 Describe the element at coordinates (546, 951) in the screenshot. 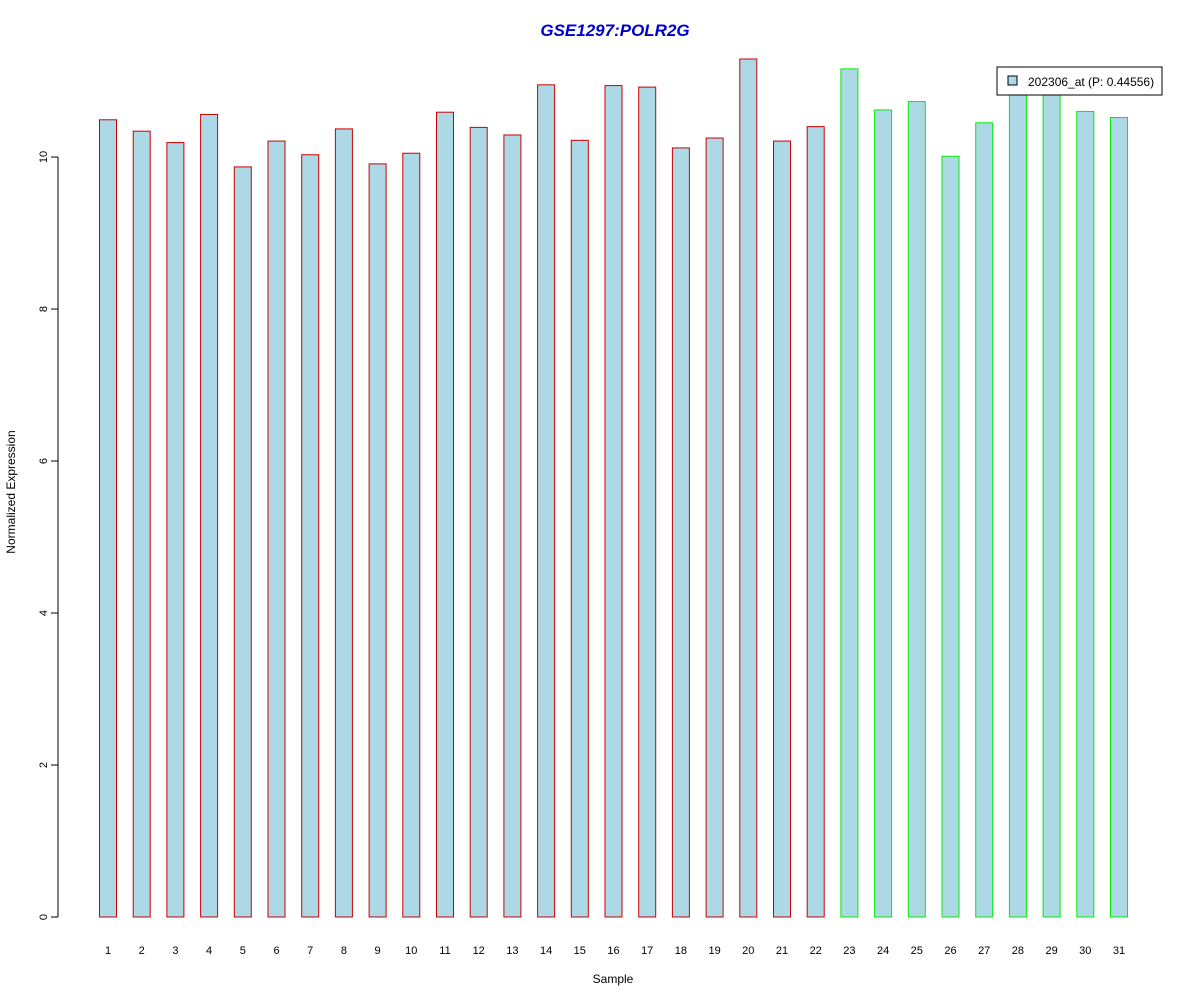

I see `x-tick-label: 14` at that location.